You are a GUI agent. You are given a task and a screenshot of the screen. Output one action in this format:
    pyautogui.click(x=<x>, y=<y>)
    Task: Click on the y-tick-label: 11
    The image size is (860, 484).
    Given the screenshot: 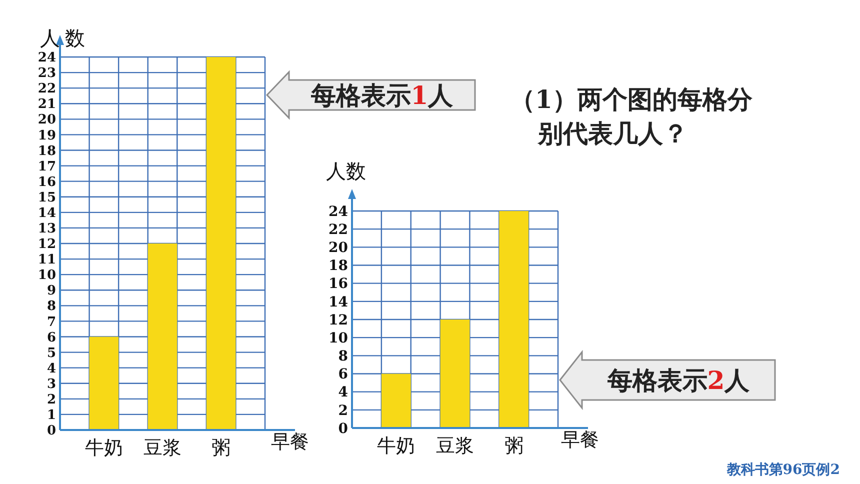 What is the action you would take?
    pyautogui.click(x=47, y=260)
    